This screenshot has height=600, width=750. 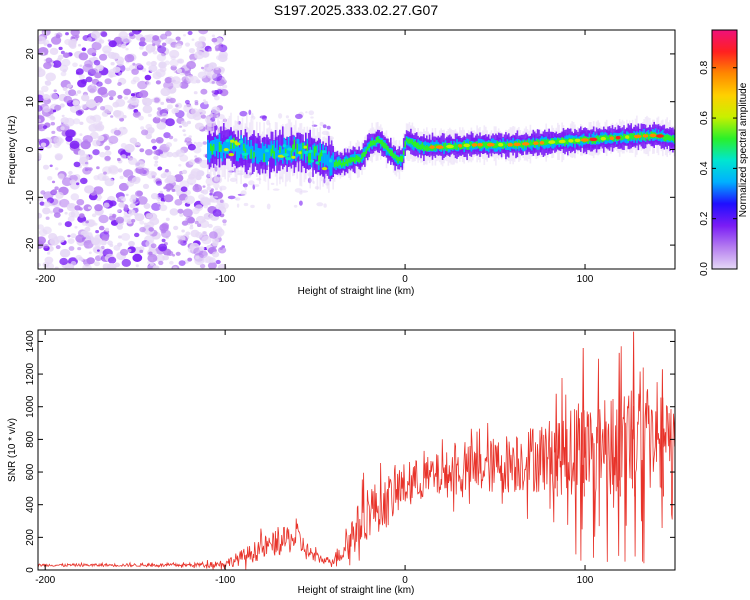 What do you see at coordinates (30, 504) in the screenshot?
I see `y-tick-label: 400` at bounding box center [30, 504].